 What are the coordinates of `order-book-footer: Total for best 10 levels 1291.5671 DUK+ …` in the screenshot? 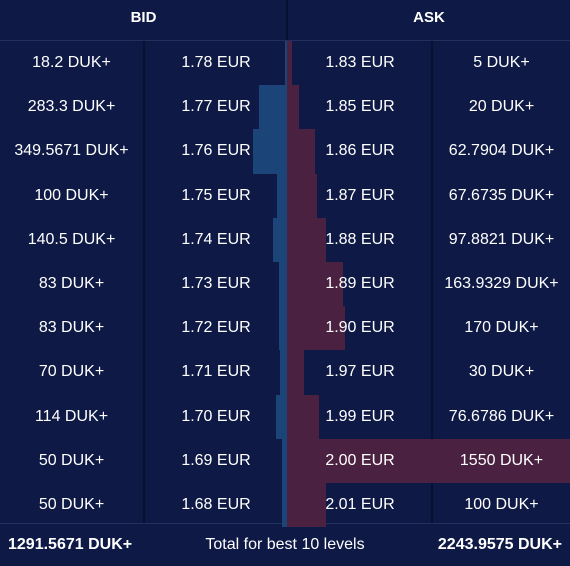 It's located at (285, 542).